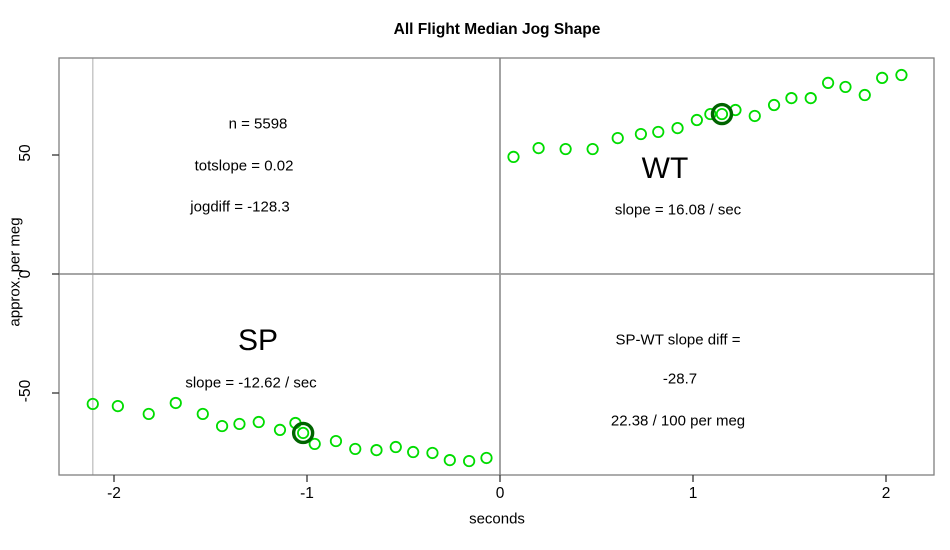 The height and width of the screenshot is (550, 950). What do you see at coordinates (665, 168) in the screenshot?
I see `annotation-wt-label: WT` at bounding box center [665, 168].